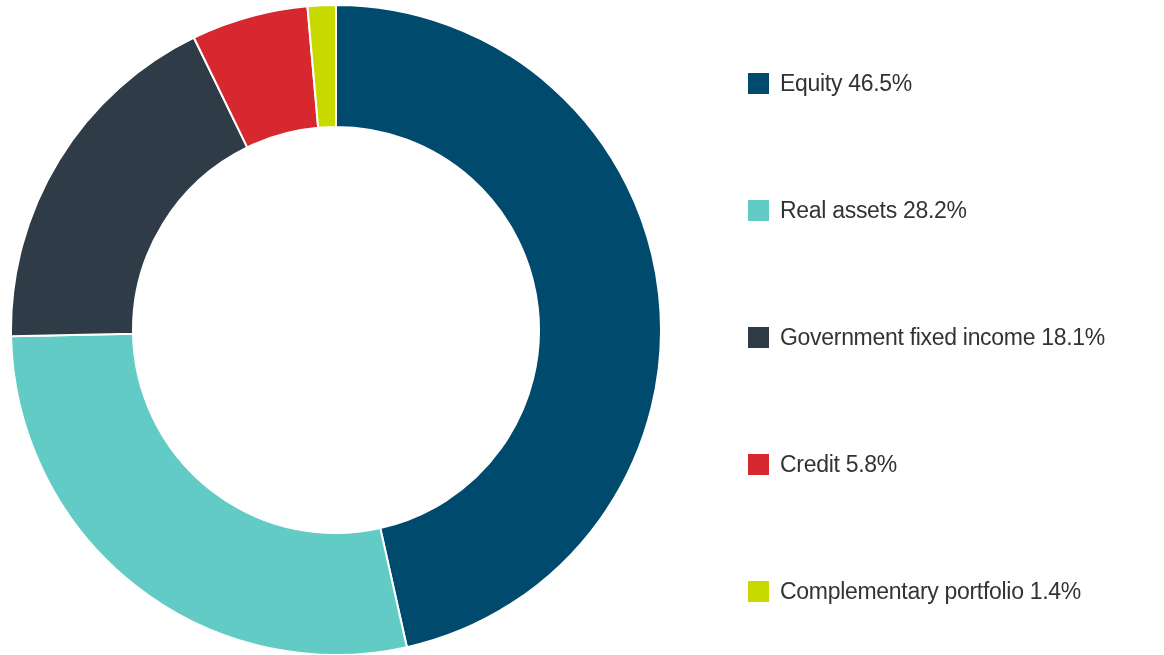 Image resolution: width=1164 pixels, height=655 pixels. I want to click on legend-label: Complementary portfolio 1.4%, so click(930, 591).